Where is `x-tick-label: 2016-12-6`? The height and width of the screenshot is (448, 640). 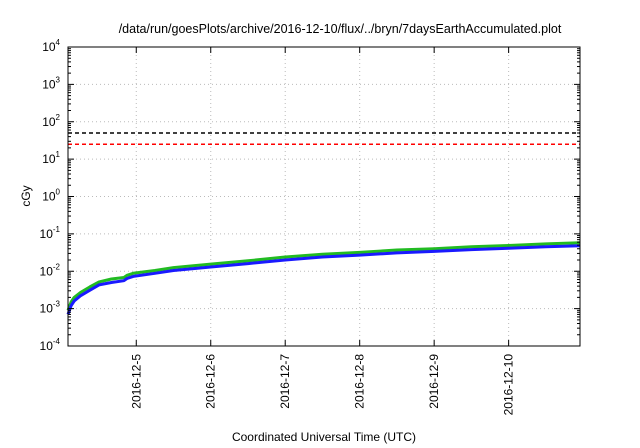 x-tick-label: 2016-12-6 is located at coordinates (211, 381).